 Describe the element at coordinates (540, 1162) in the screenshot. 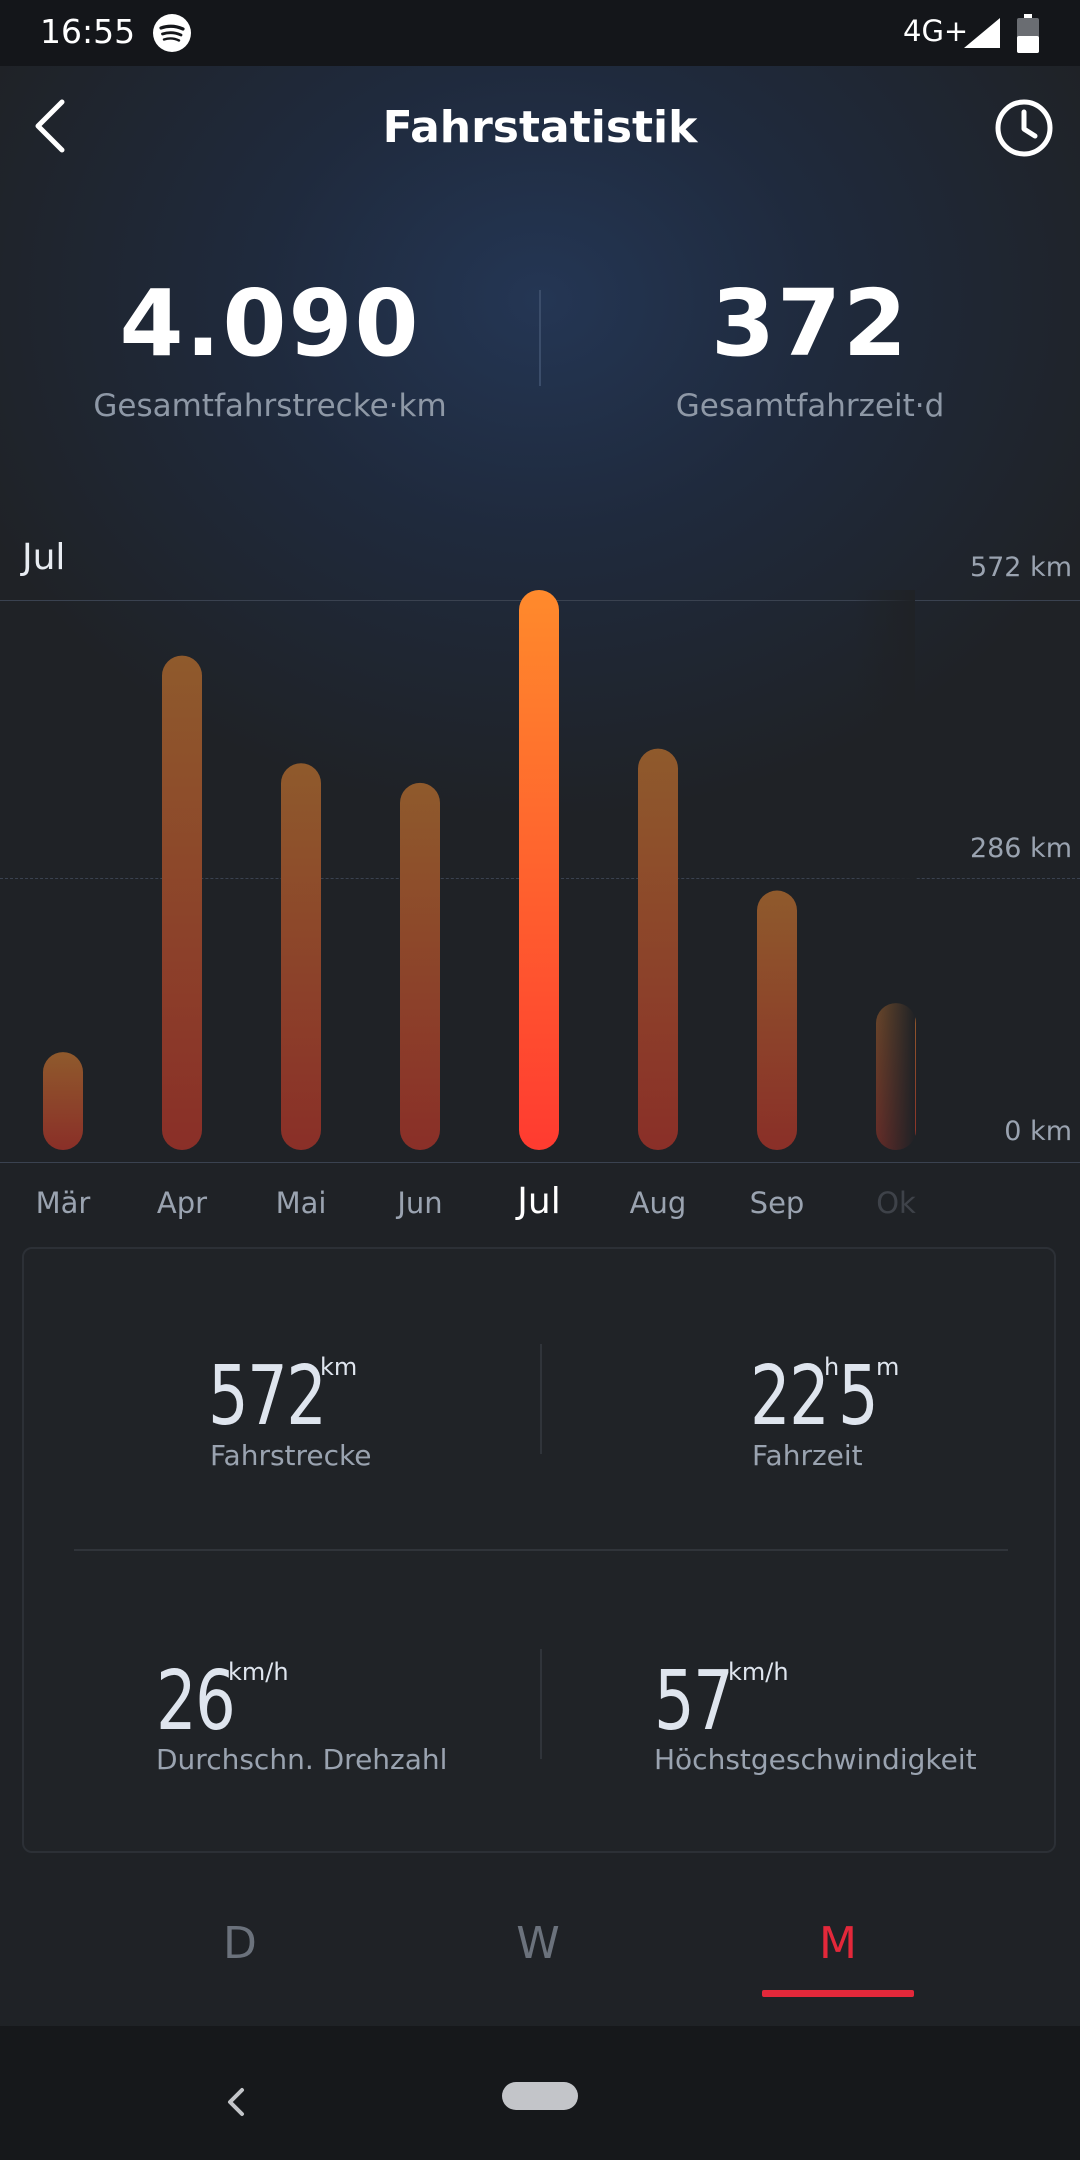

I see `grid-line-bottom` at that location.